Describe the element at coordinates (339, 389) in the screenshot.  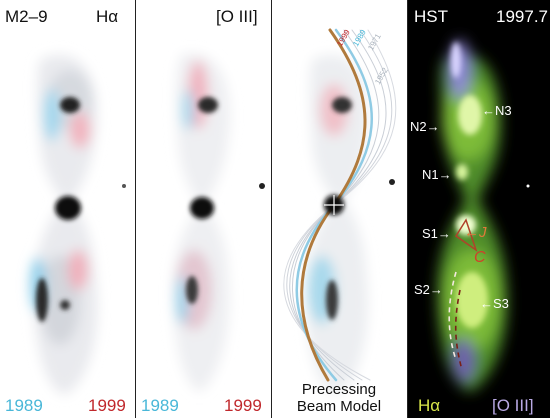
I see `model-caption-line1: Precessing` at that location.